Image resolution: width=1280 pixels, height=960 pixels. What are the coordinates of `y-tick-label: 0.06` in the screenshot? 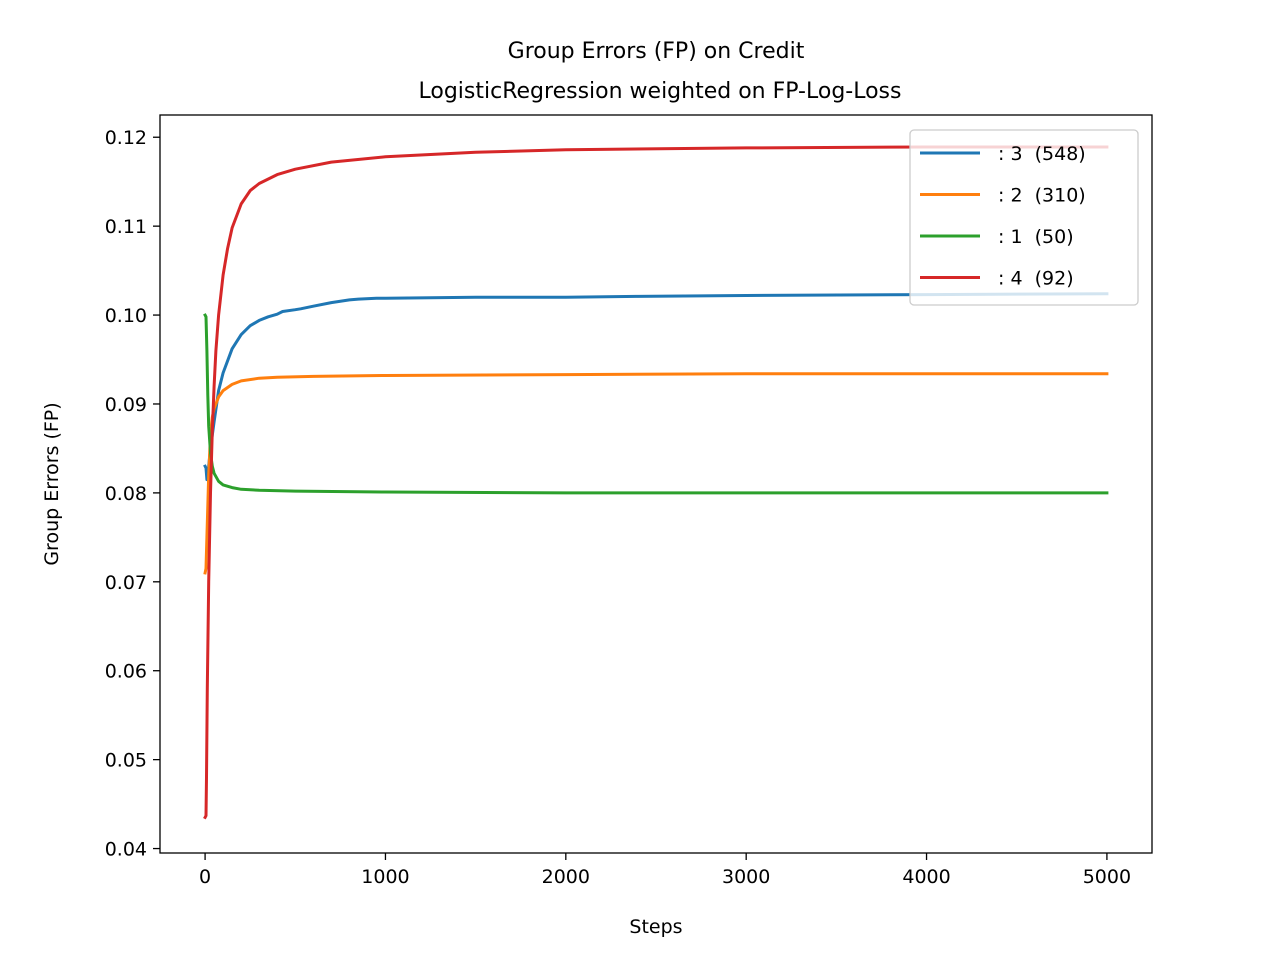 It's located at (126, 672).